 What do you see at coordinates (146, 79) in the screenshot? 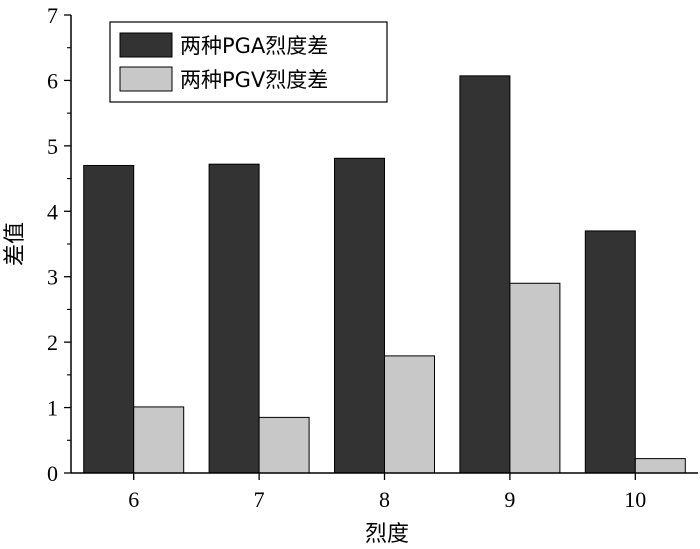
I see `legend-swatch-pgv` at bounding box center [146, 79].